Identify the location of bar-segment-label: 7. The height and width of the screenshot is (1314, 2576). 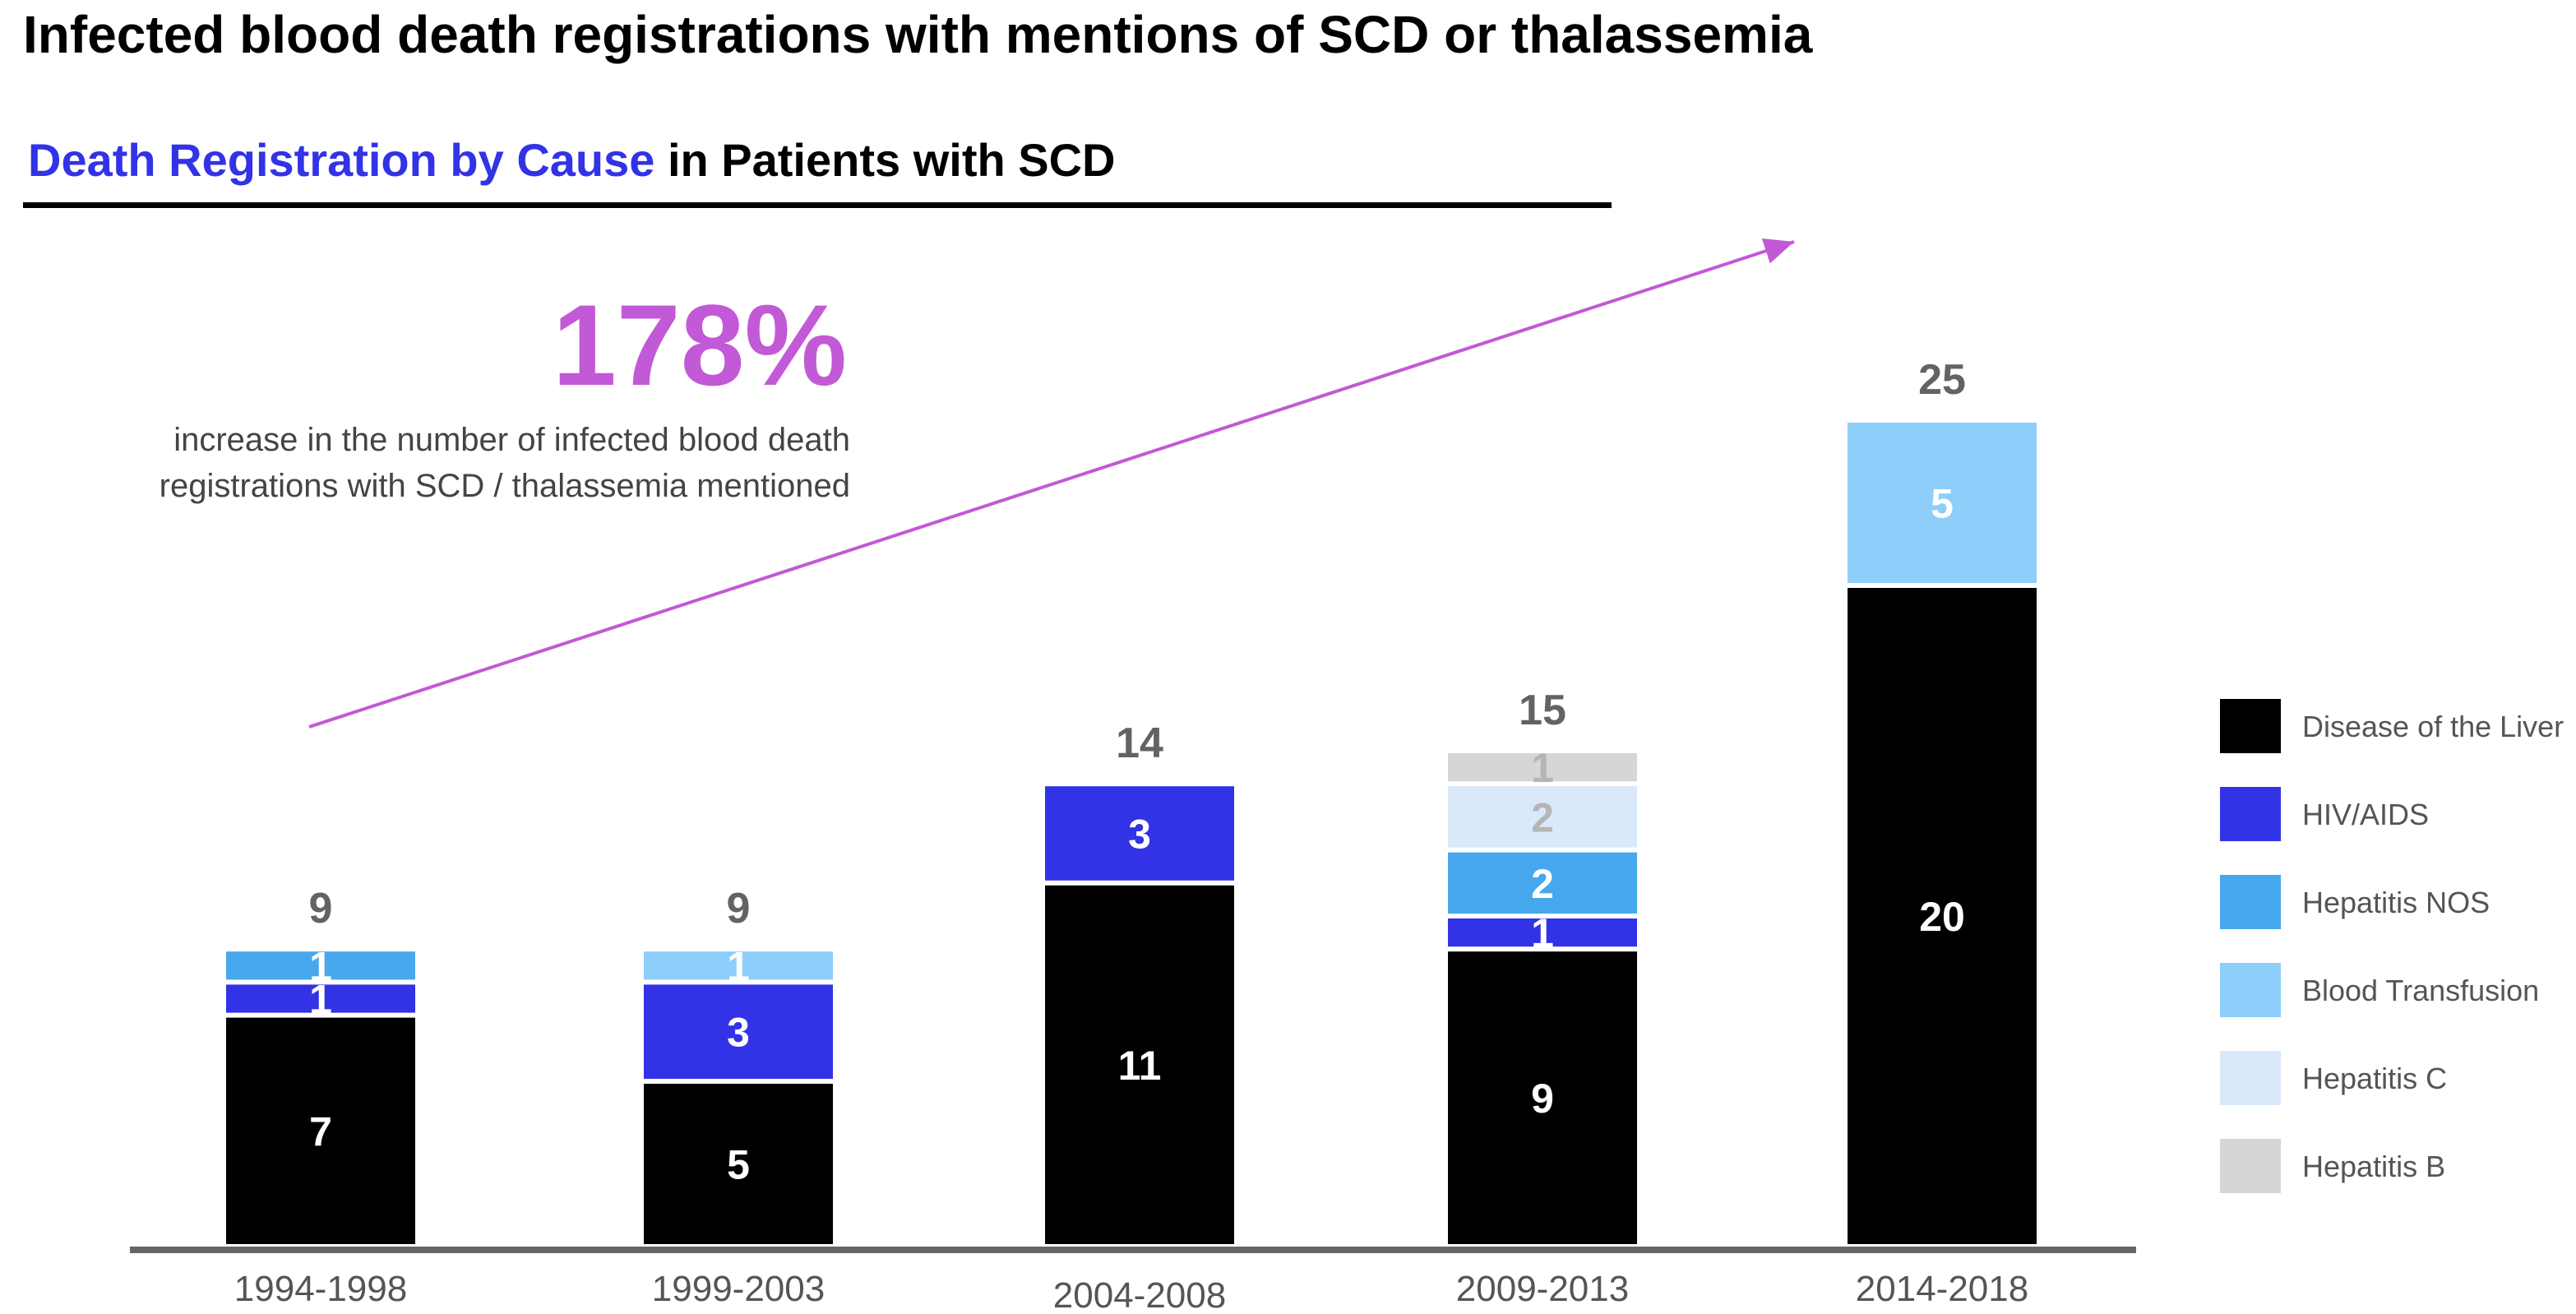
(320, 1131).